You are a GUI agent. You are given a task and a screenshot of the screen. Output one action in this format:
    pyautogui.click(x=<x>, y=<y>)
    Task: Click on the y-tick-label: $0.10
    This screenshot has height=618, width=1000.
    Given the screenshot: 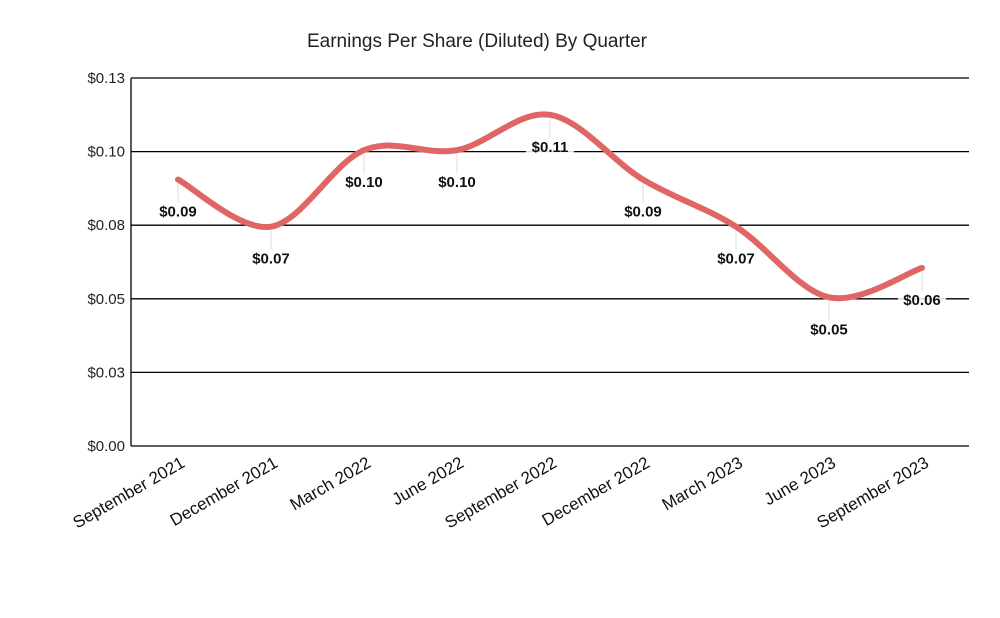 What is the action you would take?
    pyautogui.click(x=106, y=152)
    